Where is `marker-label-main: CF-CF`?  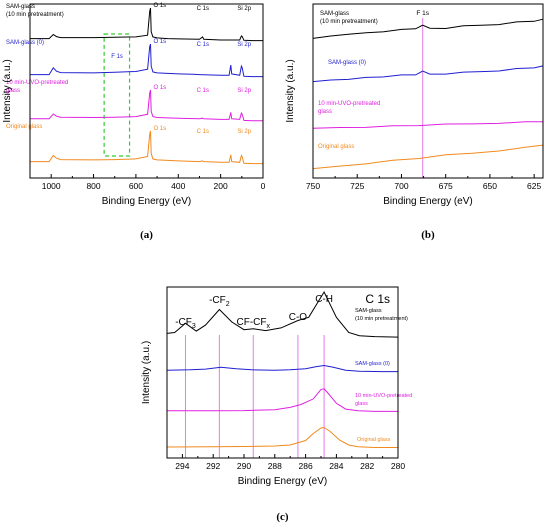 marker-label-main: CF-CF is located at coordinates (251, 322).